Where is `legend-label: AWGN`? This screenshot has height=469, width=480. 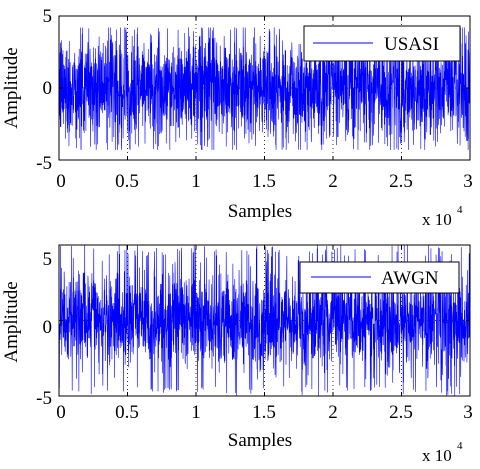 legend-label: AWGN is located at coordinates (410, 278).